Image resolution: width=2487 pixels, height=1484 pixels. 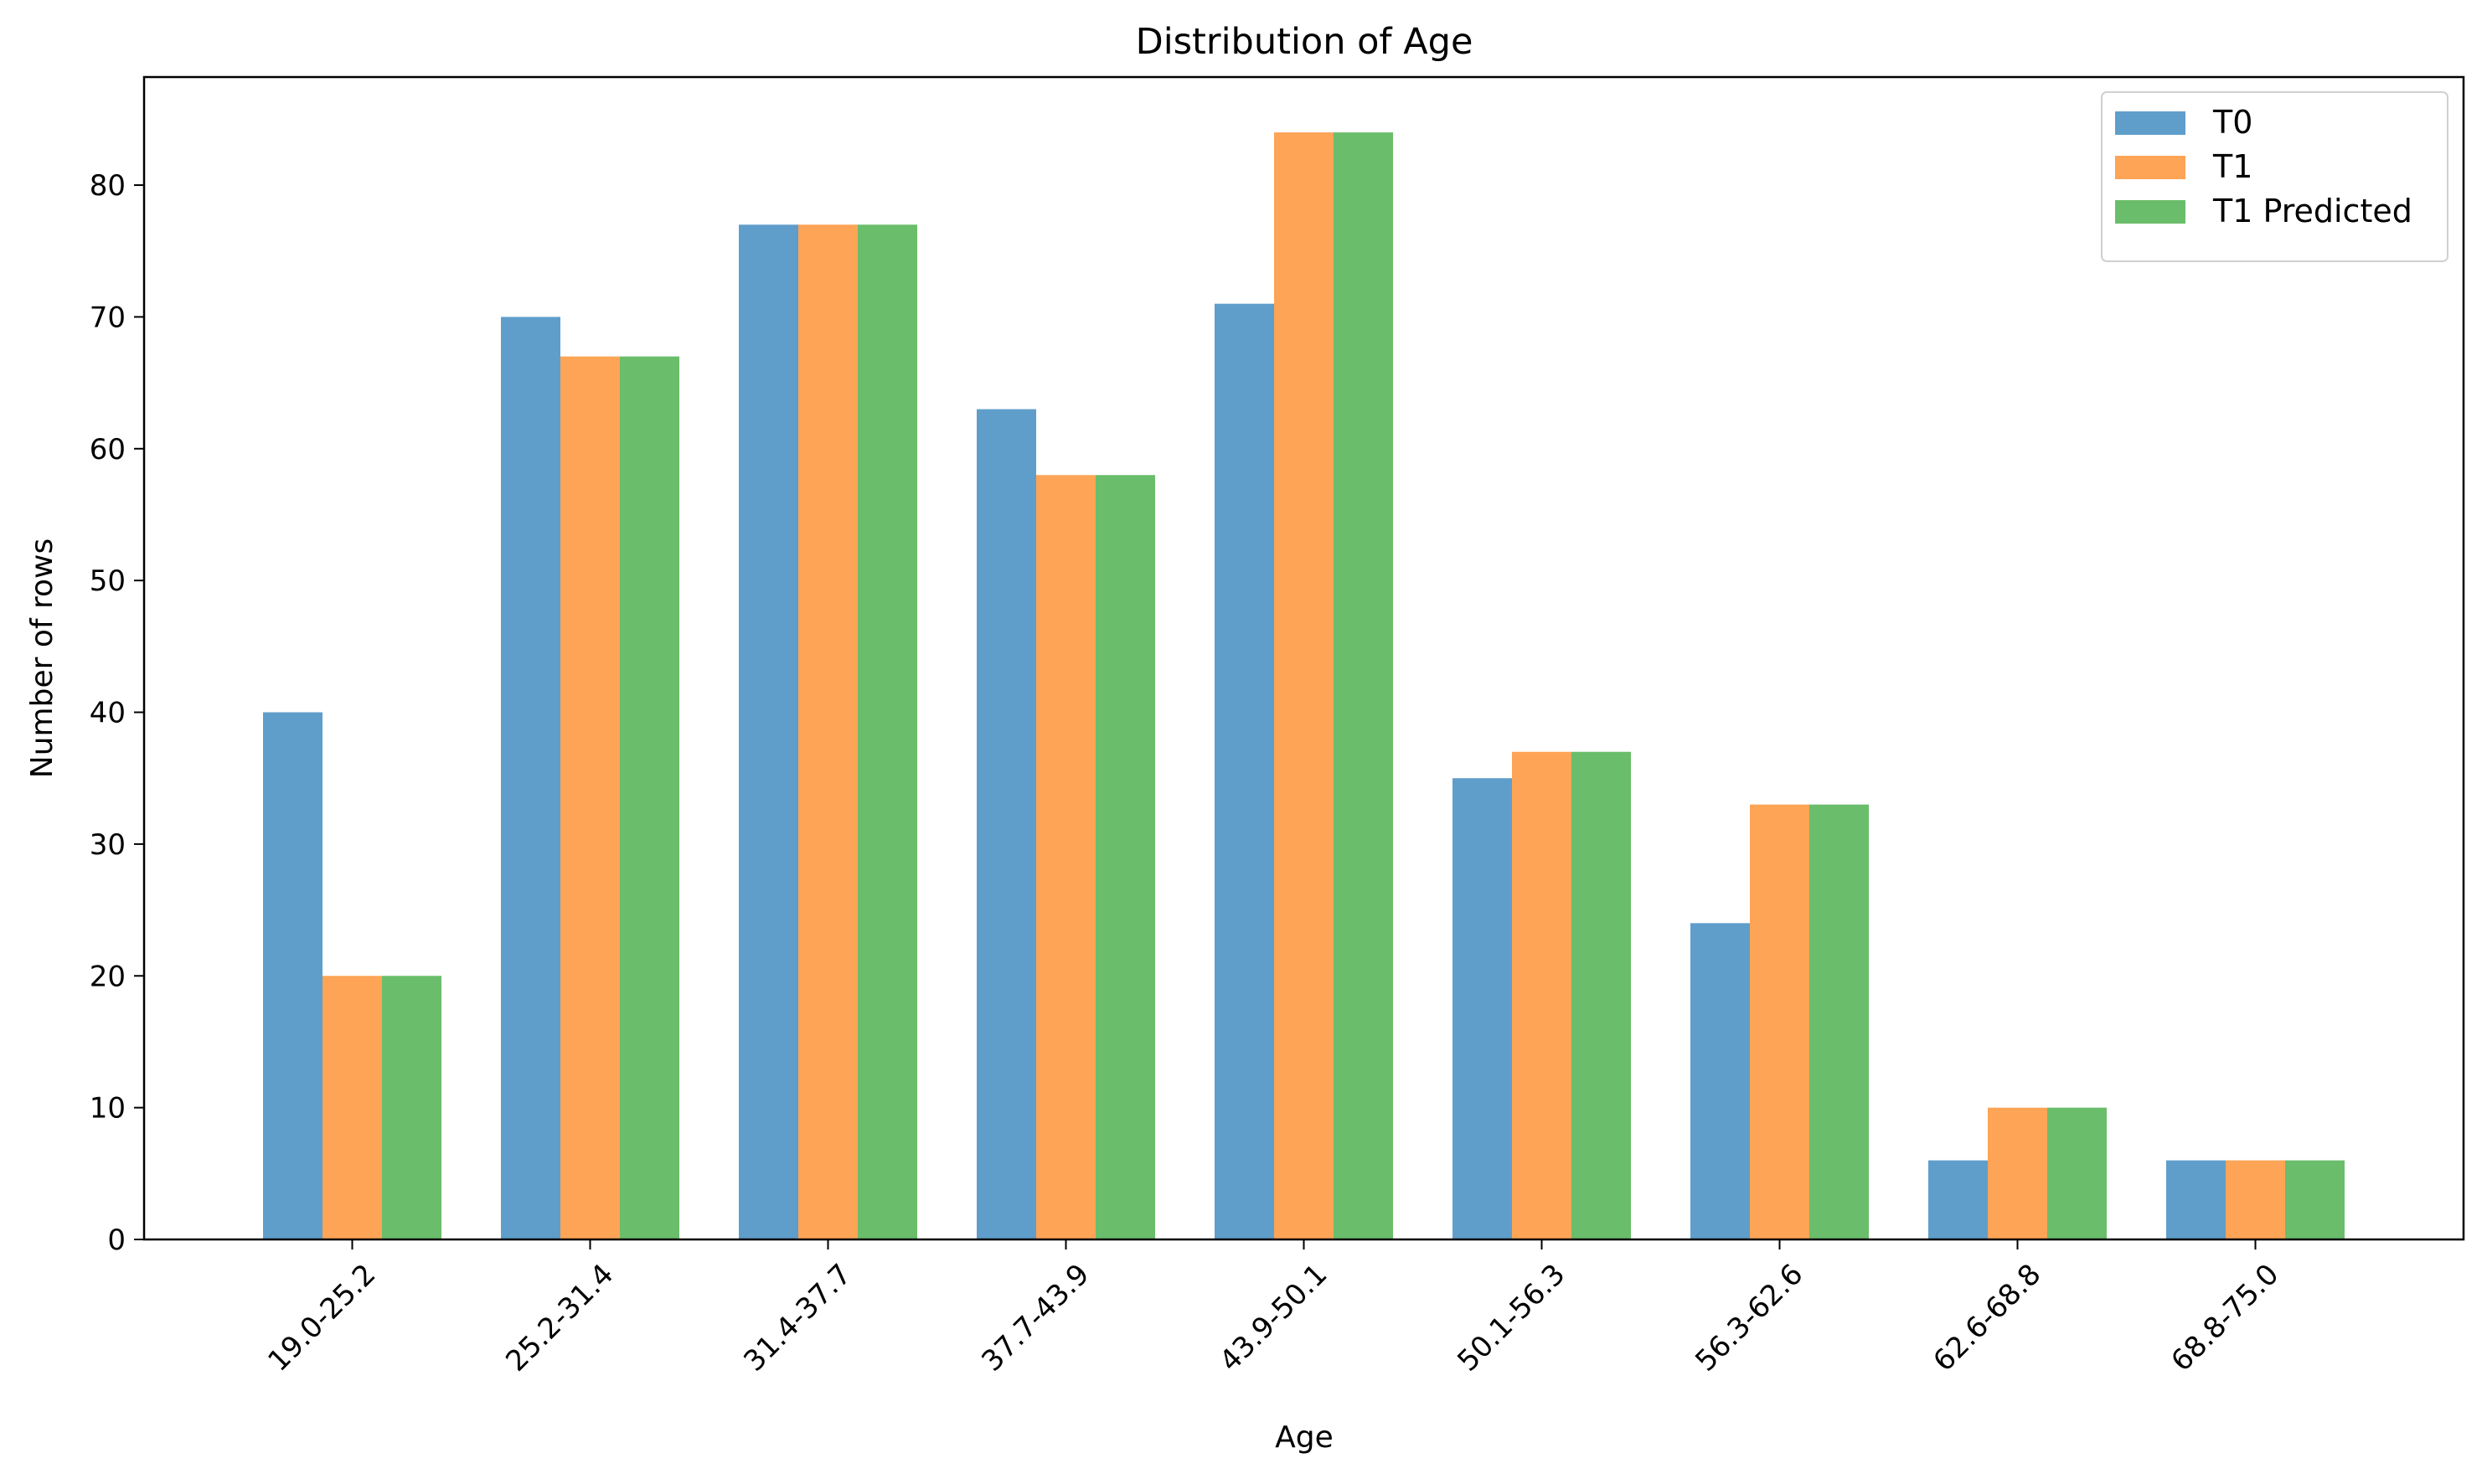 I want to click on x-tick-label: 31.4-37.7, so click(x=797, y=1318).